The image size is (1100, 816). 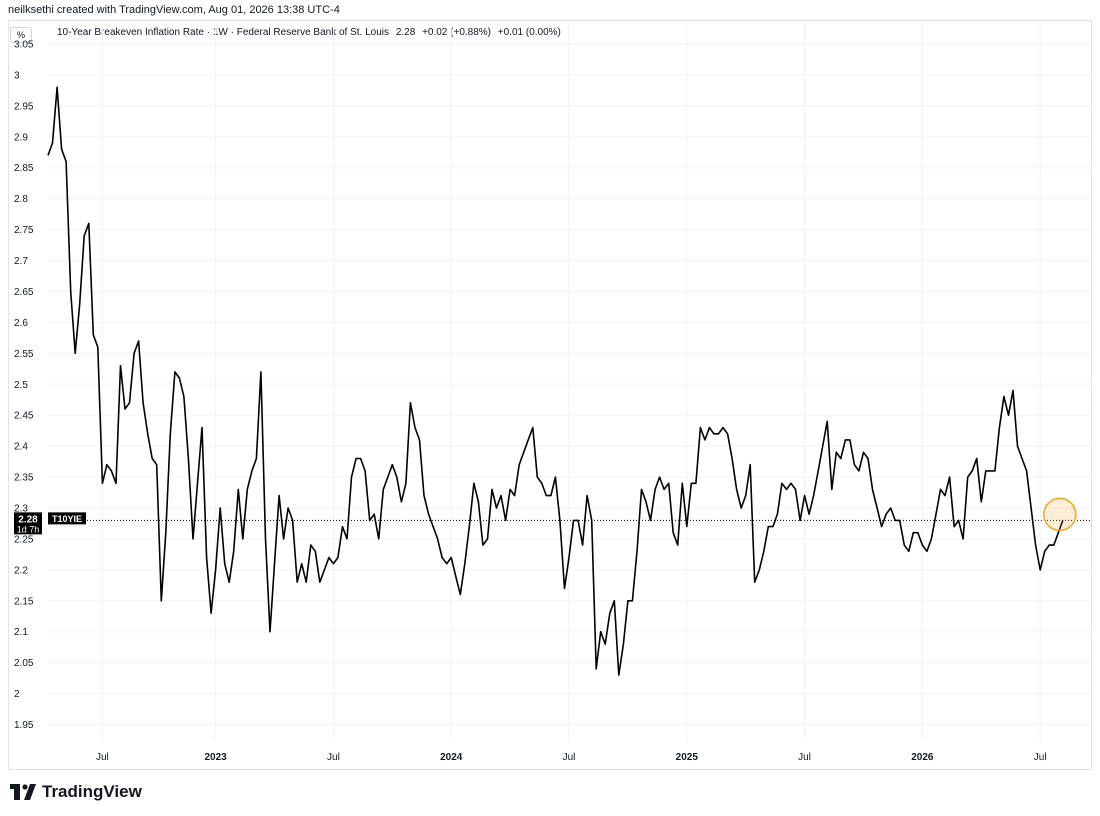 I want to click on tradingview-logo: TradingView, so click(x=76, y=792).